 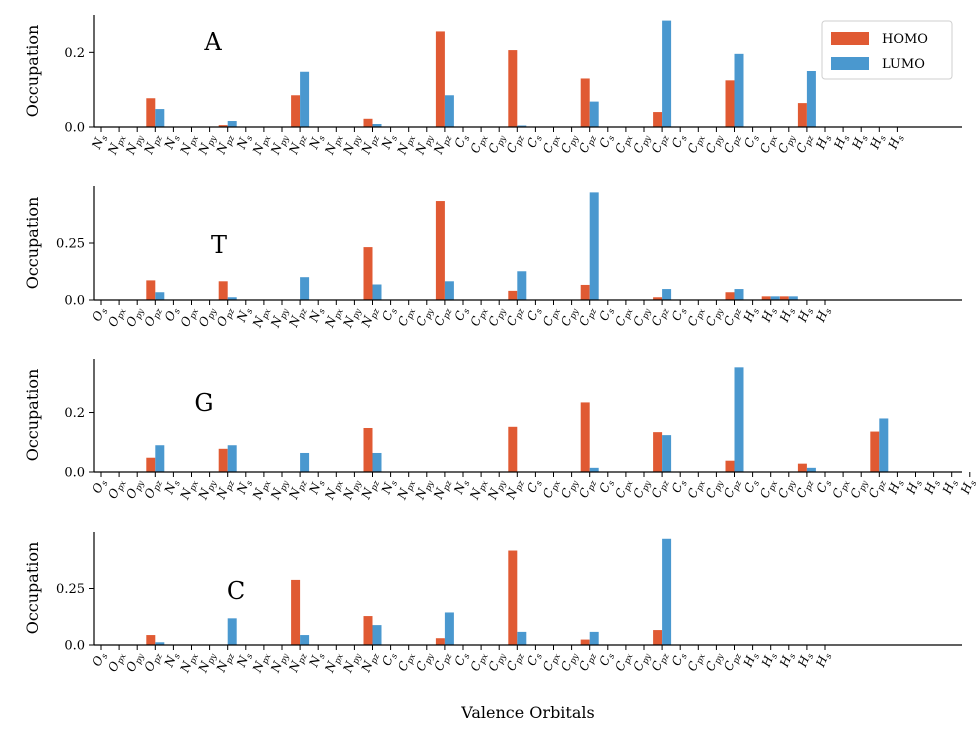 What do you see at coordinates (850, 38) in the screenshot?
I see `legend-swatch-homo` at bounding box center [850, 38].